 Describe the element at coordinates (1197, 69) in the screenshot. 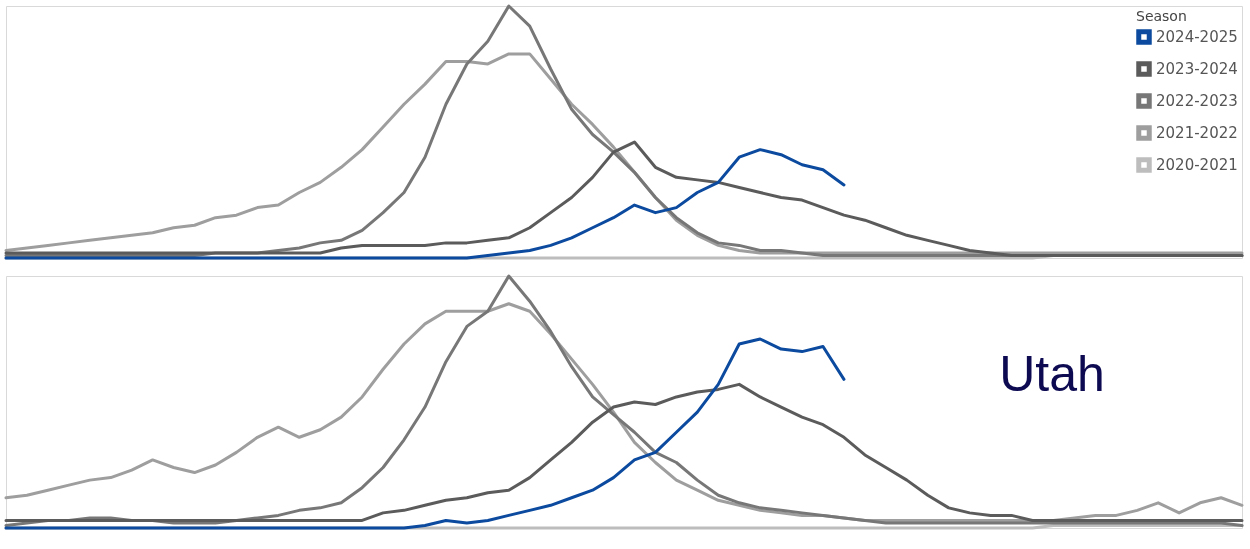

I see `legend-label: 2023-2024` at that location.